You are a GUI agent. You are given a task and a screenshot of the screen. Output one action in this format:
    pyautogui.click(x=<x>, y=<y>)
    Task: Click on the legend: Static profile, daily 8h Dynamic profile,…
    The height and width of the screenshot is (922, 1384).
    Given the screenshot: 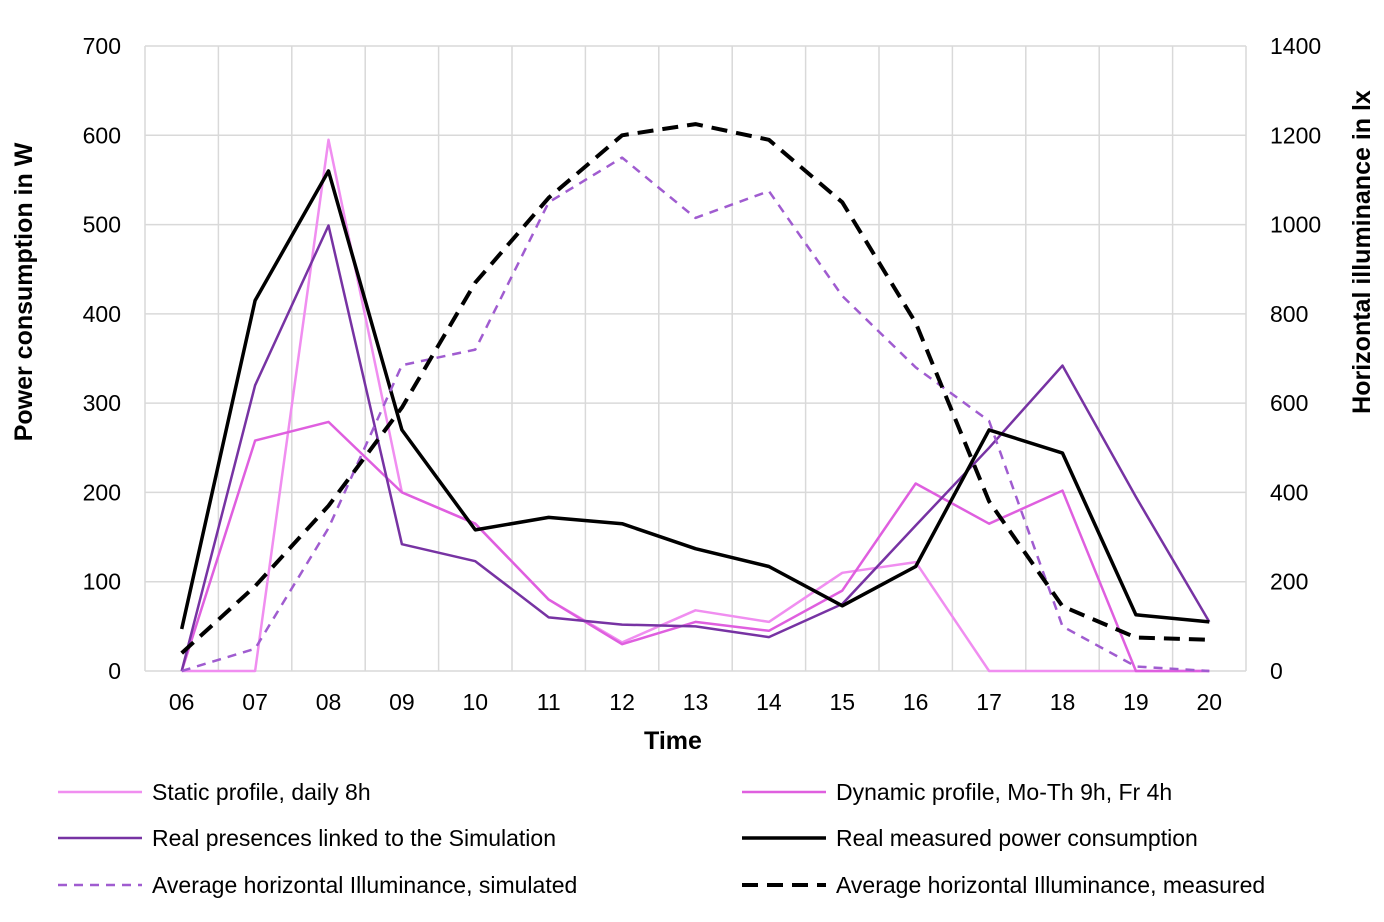 What is the action you would take?
    pyautogui.click(x=661, y=838)
    